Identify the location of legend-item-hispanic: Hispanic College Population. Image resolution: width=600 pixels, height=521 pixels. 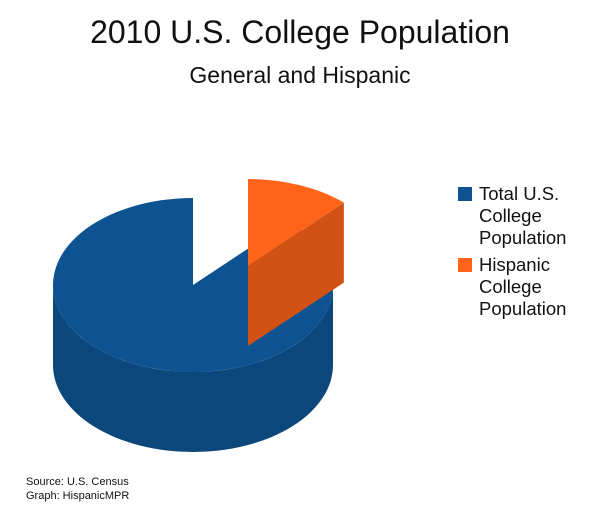
(529, 287).